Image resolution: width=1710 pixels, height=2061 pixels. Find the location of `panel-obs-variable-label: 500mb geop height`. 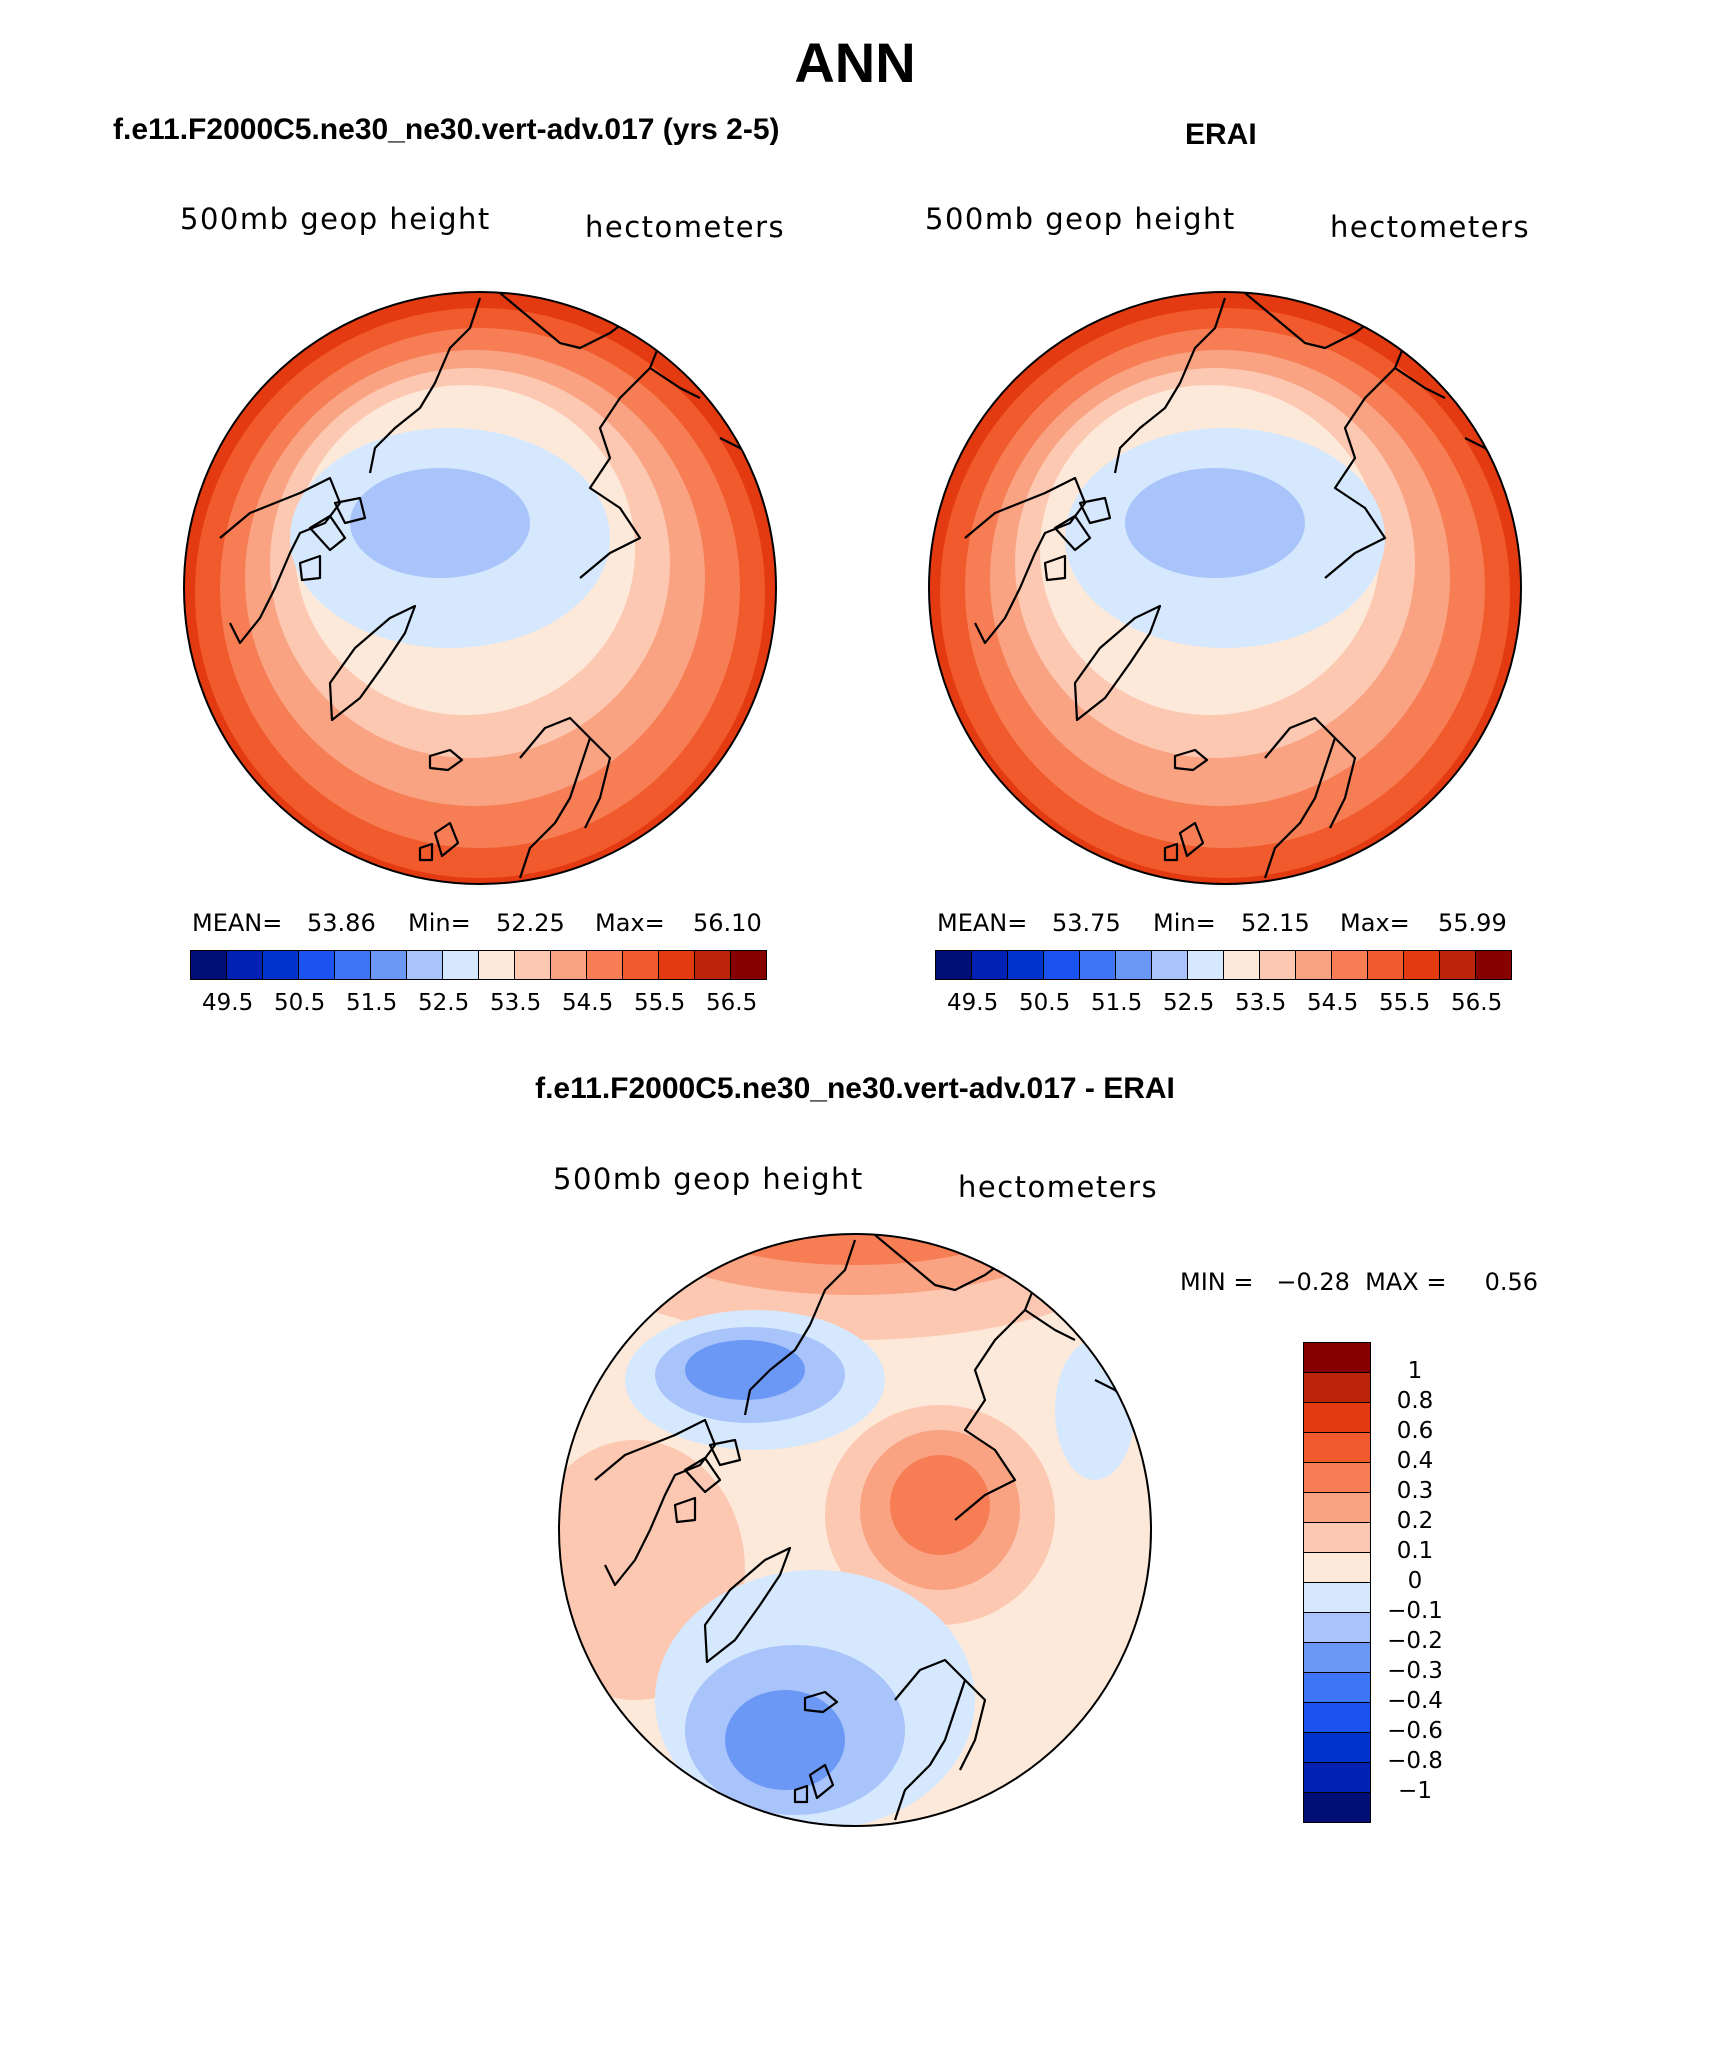

panel-obs-variable-label: 500mb geop height is located at coordinates (1080, 219).